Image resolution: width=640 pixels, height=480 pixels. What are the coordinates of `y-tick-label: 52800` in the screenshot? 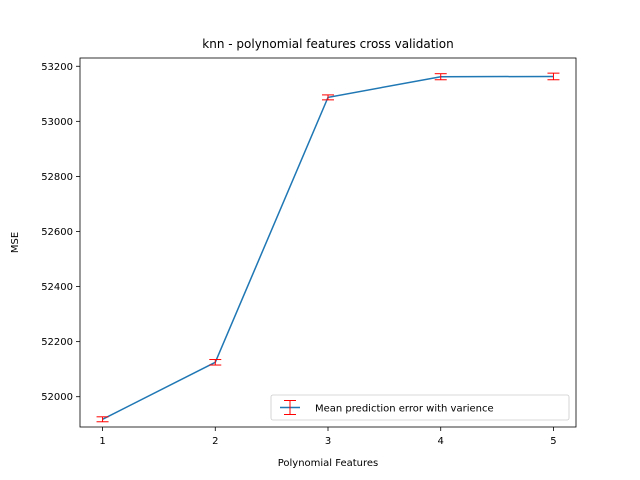 It's located at (57, 177).